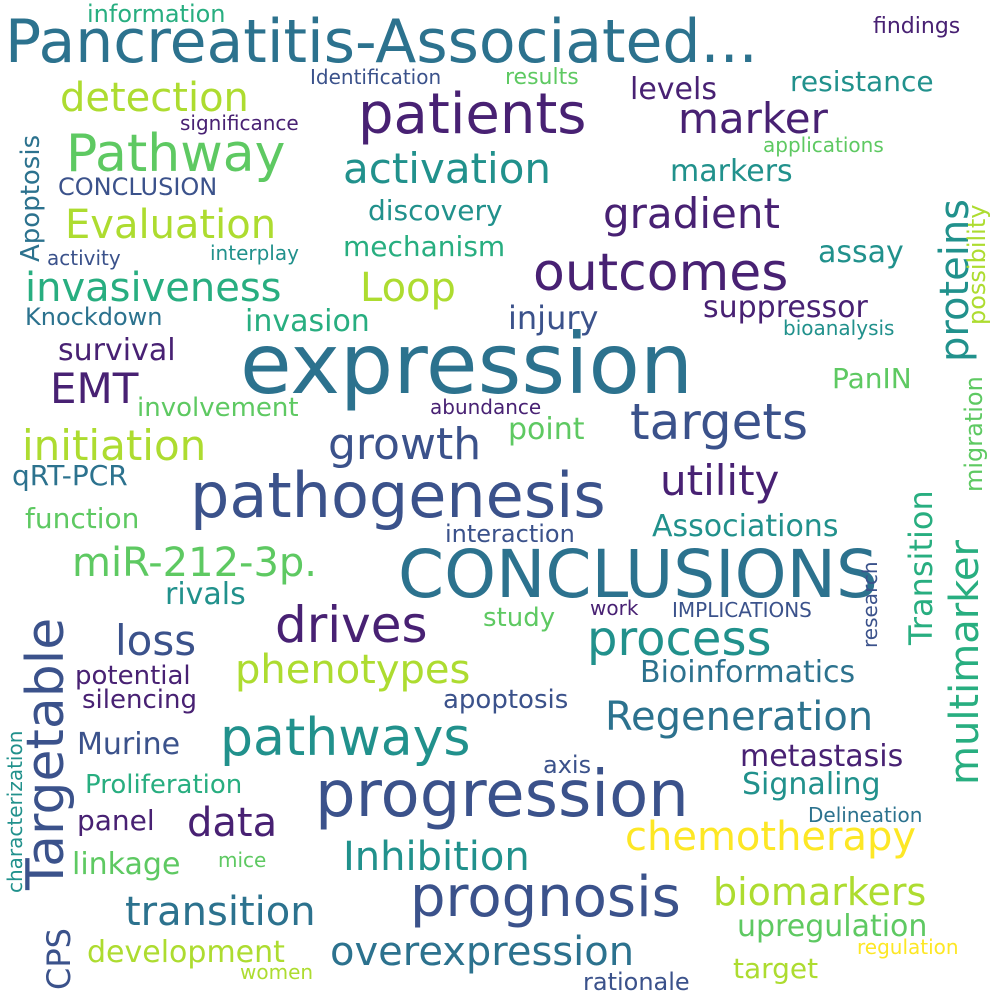 This screenshot has height=1000, width=1000. Describe the element at coordinates (977, 264) in the screenshot. I see `word: possibility` at that location.